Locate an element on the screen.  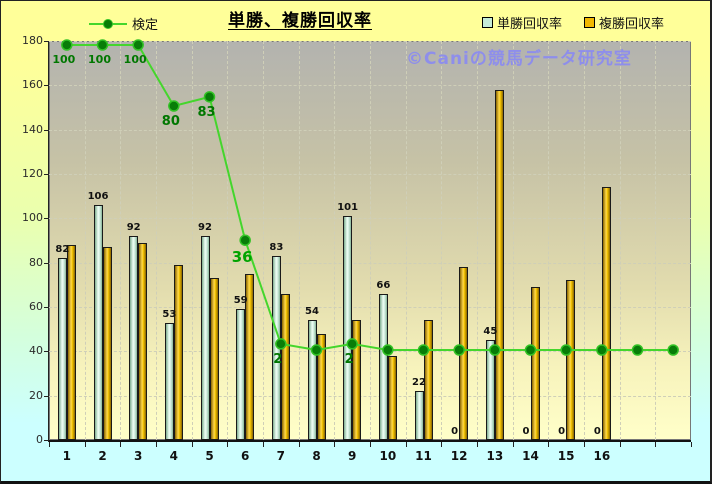
x-axis-label: 1 is located at coordinates (67, 456).